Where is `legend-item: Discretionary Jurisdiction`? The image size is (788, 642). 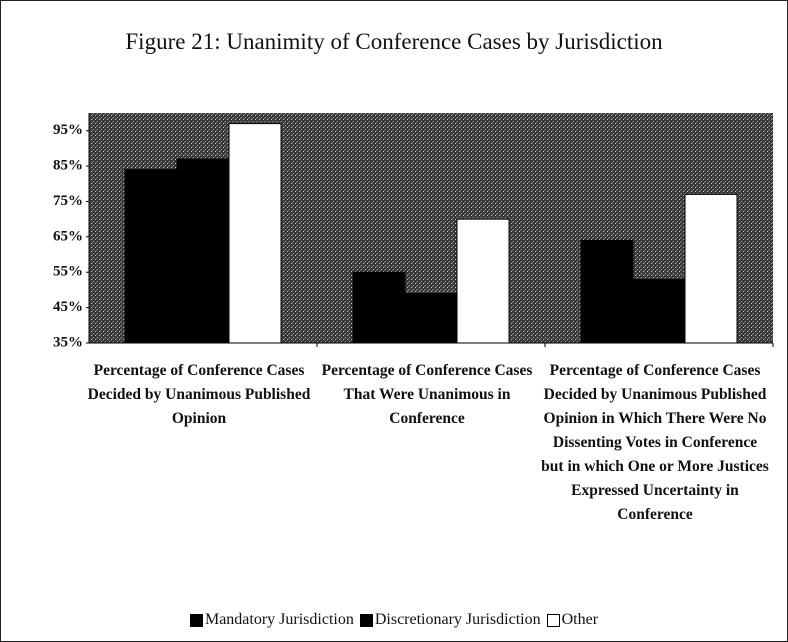 legend-item: Discretionary Jurisdiction is located at coordinates (450, 620).